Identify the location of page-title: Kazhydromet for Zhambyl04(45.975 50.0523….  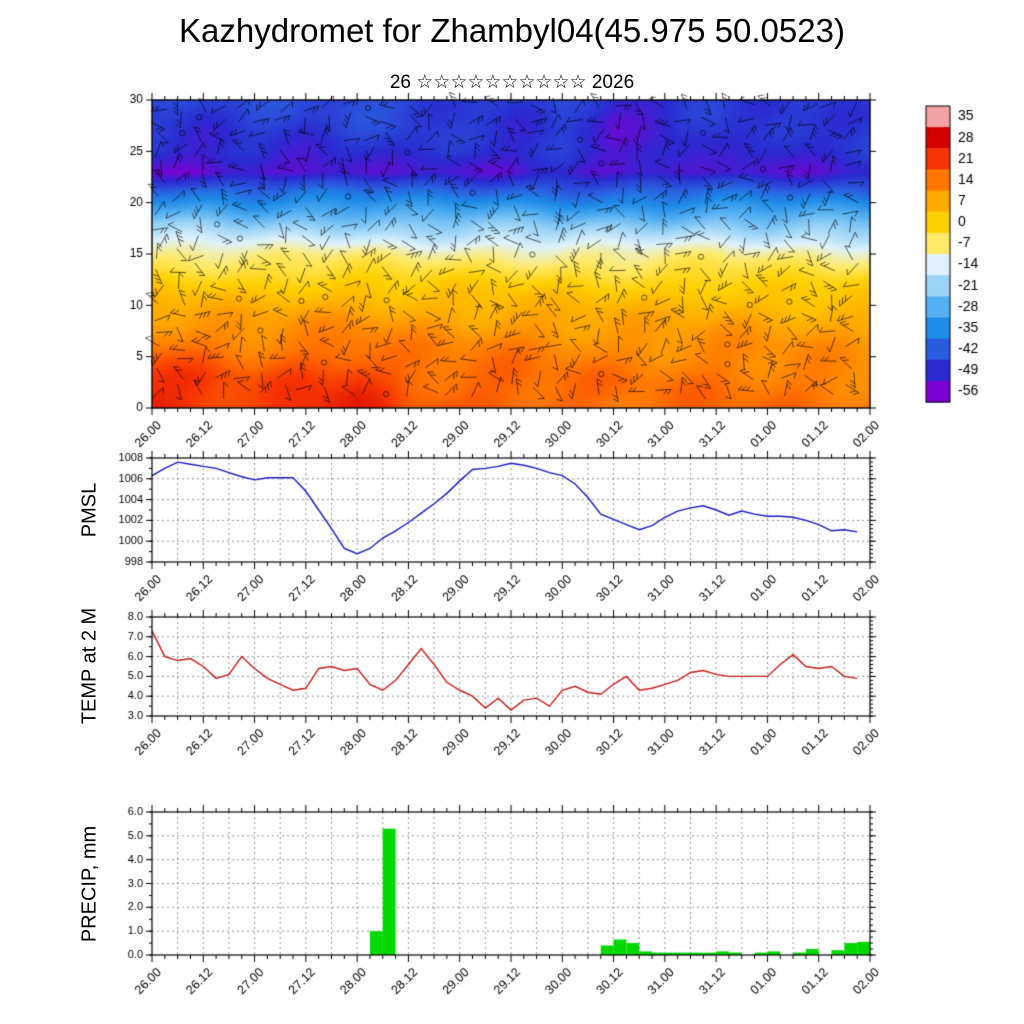
(512, 30).